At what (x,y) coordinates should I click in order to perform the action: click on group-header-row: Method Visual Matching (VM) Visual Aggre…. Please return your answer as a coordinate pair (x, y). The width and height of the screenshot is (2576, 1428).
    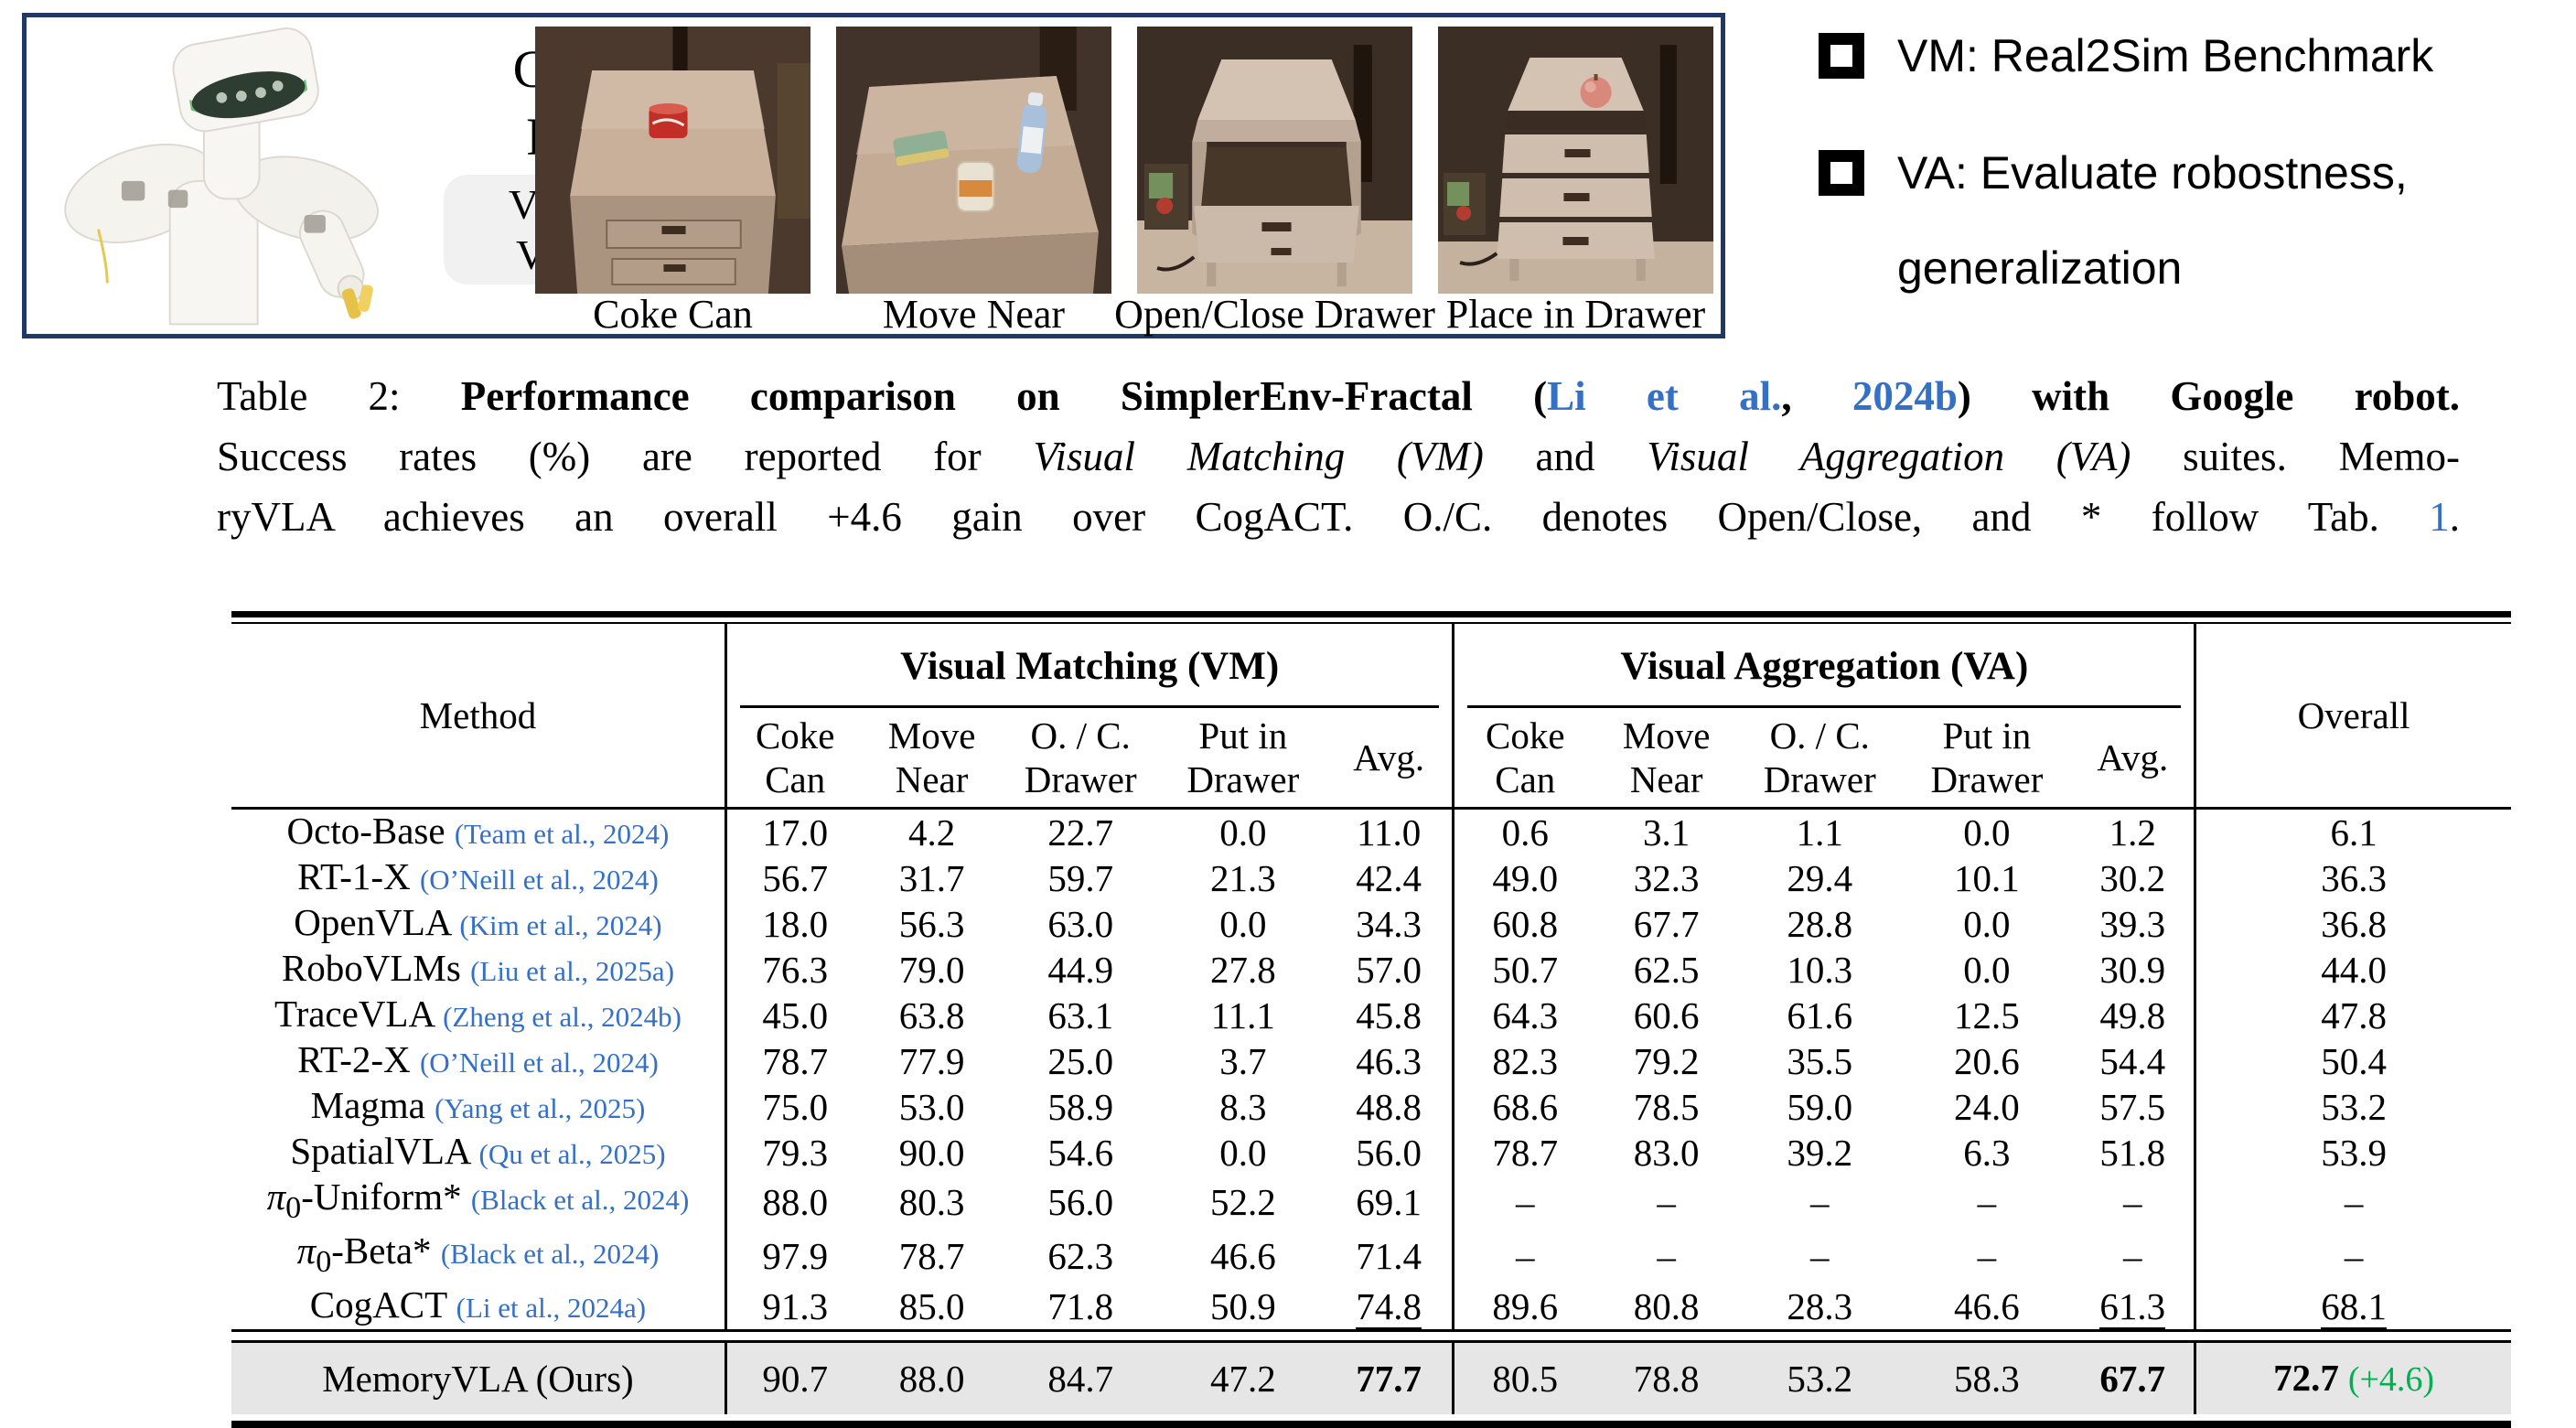
    Looking at the image, I should click on (1371, 716).